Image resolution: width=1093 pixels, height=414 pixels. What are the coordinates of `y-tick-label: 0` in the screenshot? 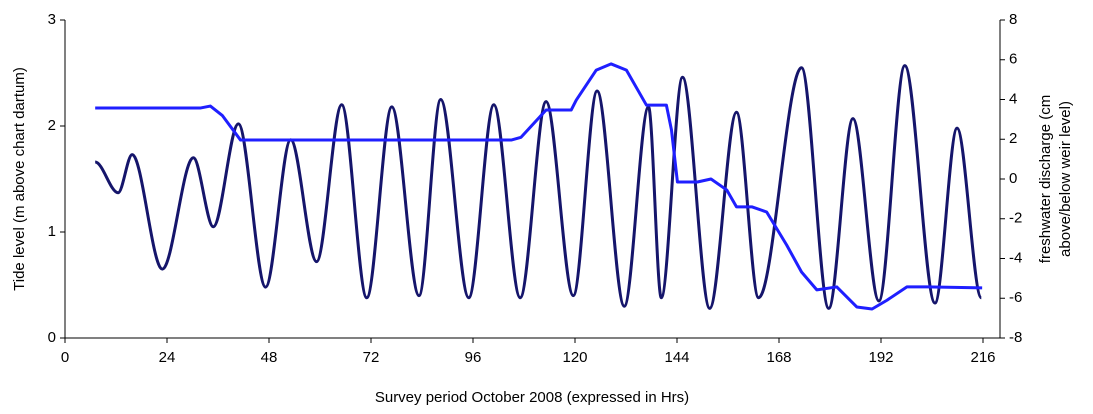 It's located at (52, 337).